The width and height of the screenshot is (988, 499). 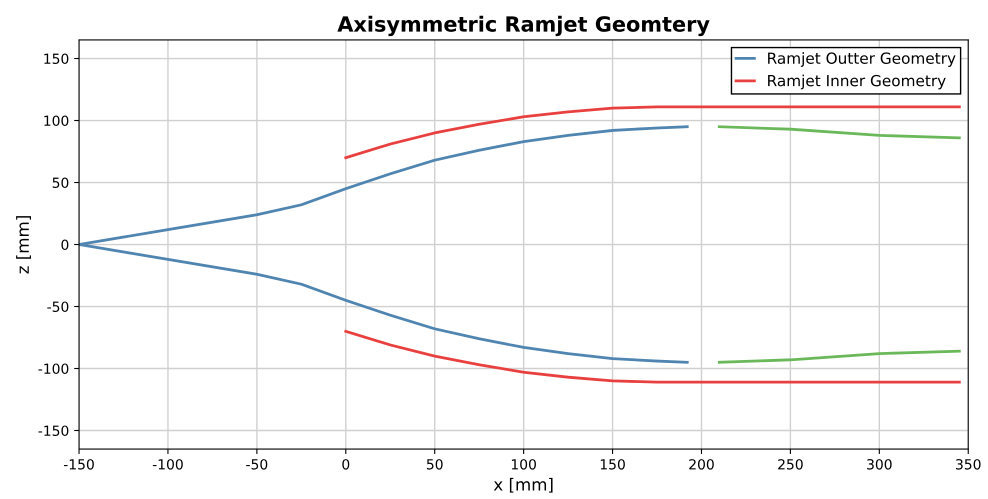 I want to click on legend-label: Ramjet Inner Geometry, so click(x=857, y=82).